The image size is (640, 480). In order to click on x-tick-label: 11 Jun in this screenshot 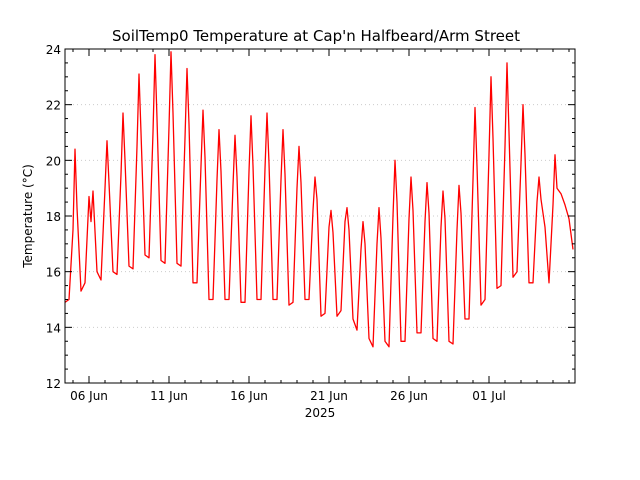, I will do `click(169, 396)`.